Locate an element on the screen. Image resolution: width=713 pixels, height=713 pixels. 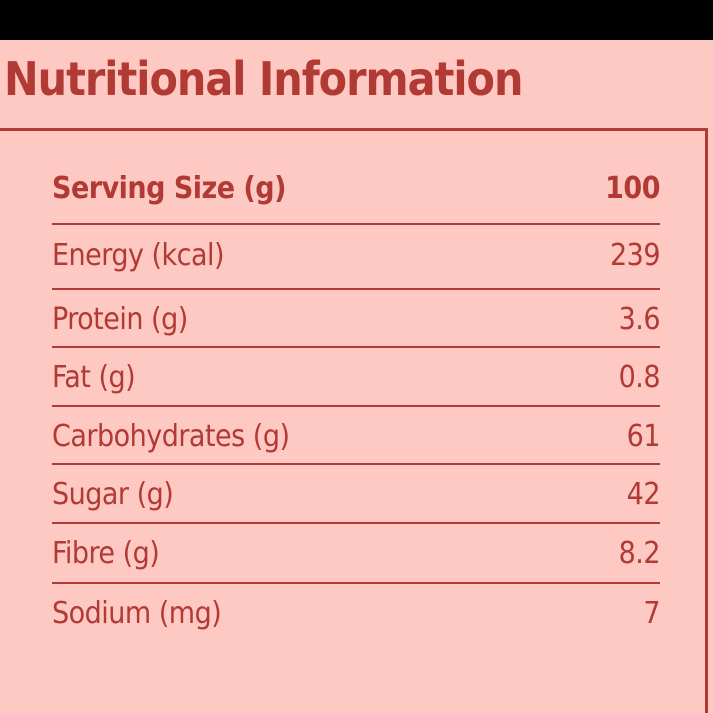
row-label: Fat (g) is located at coordinates (94, 377).